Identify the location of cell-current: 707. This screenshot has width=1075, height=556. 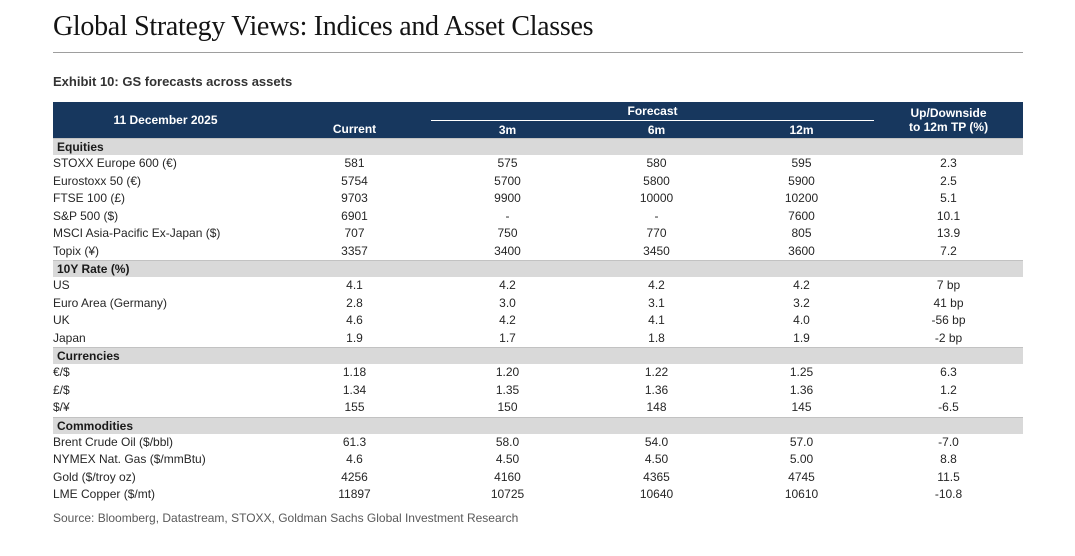
(354, 234).